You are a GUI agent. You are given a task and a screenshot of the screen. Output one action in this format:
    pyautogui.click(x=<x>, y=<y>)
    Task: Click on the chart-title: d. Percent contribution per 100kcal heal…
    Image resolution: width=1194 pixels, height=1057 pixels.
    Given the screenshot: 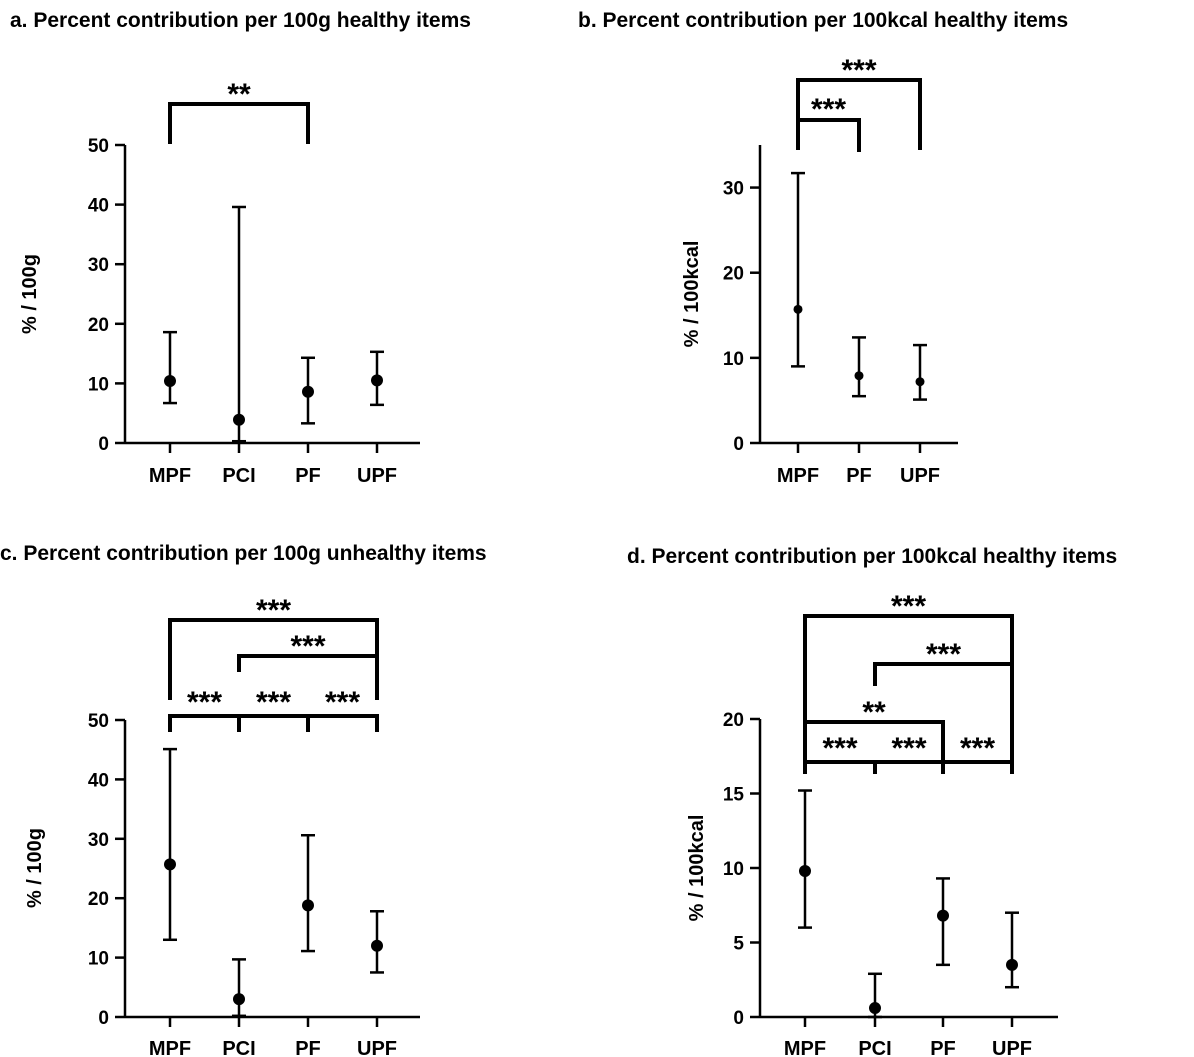 What is the action you would take?
    pyautogui.click(x=872, y=556)
    